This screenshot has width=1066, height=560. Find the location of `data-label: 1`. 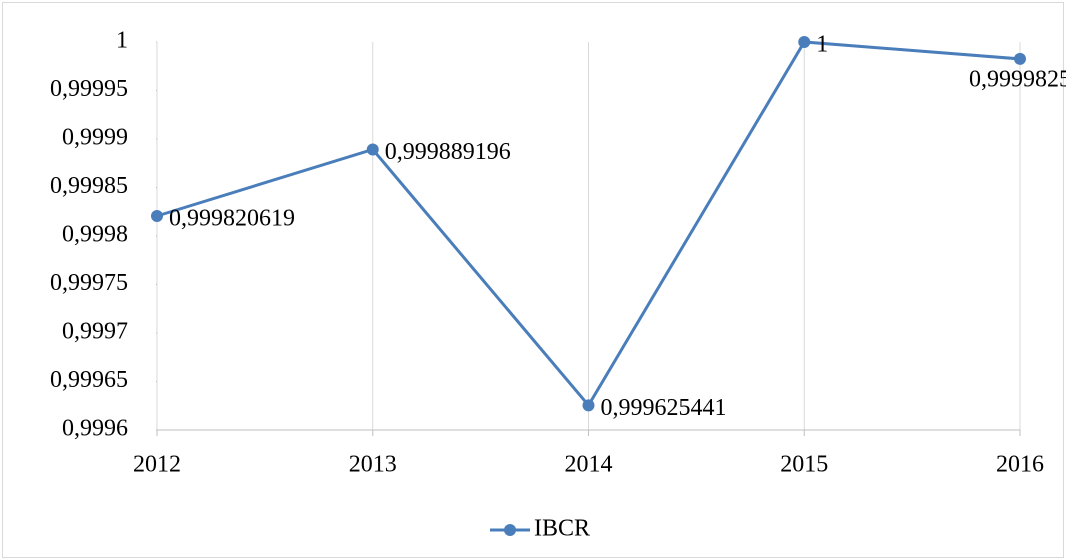

data-label: 1 is located at coordinates (822, 45).